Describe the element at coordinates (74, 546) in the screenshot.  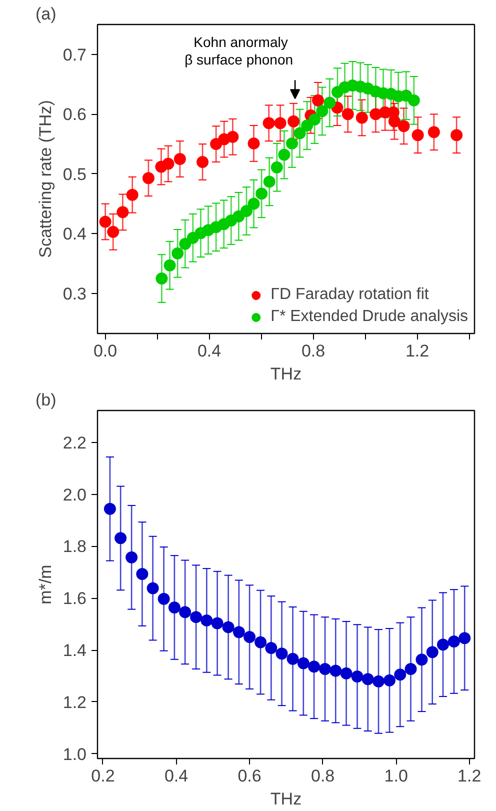
I see `y-tick-label: 1.8` at that location.